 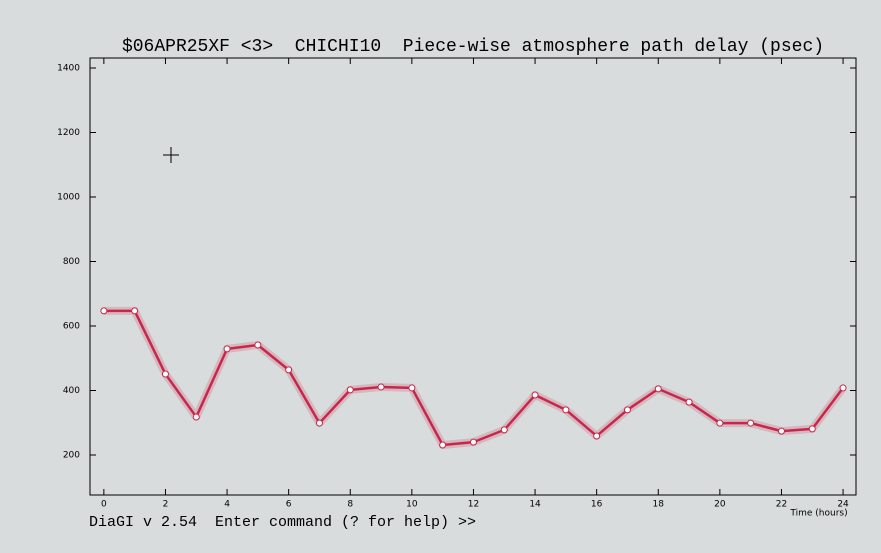 What do you see at coordinates (350, 505) in the screenshot?
I see `x-tick-label: 8` at bounding box center [350, 505].